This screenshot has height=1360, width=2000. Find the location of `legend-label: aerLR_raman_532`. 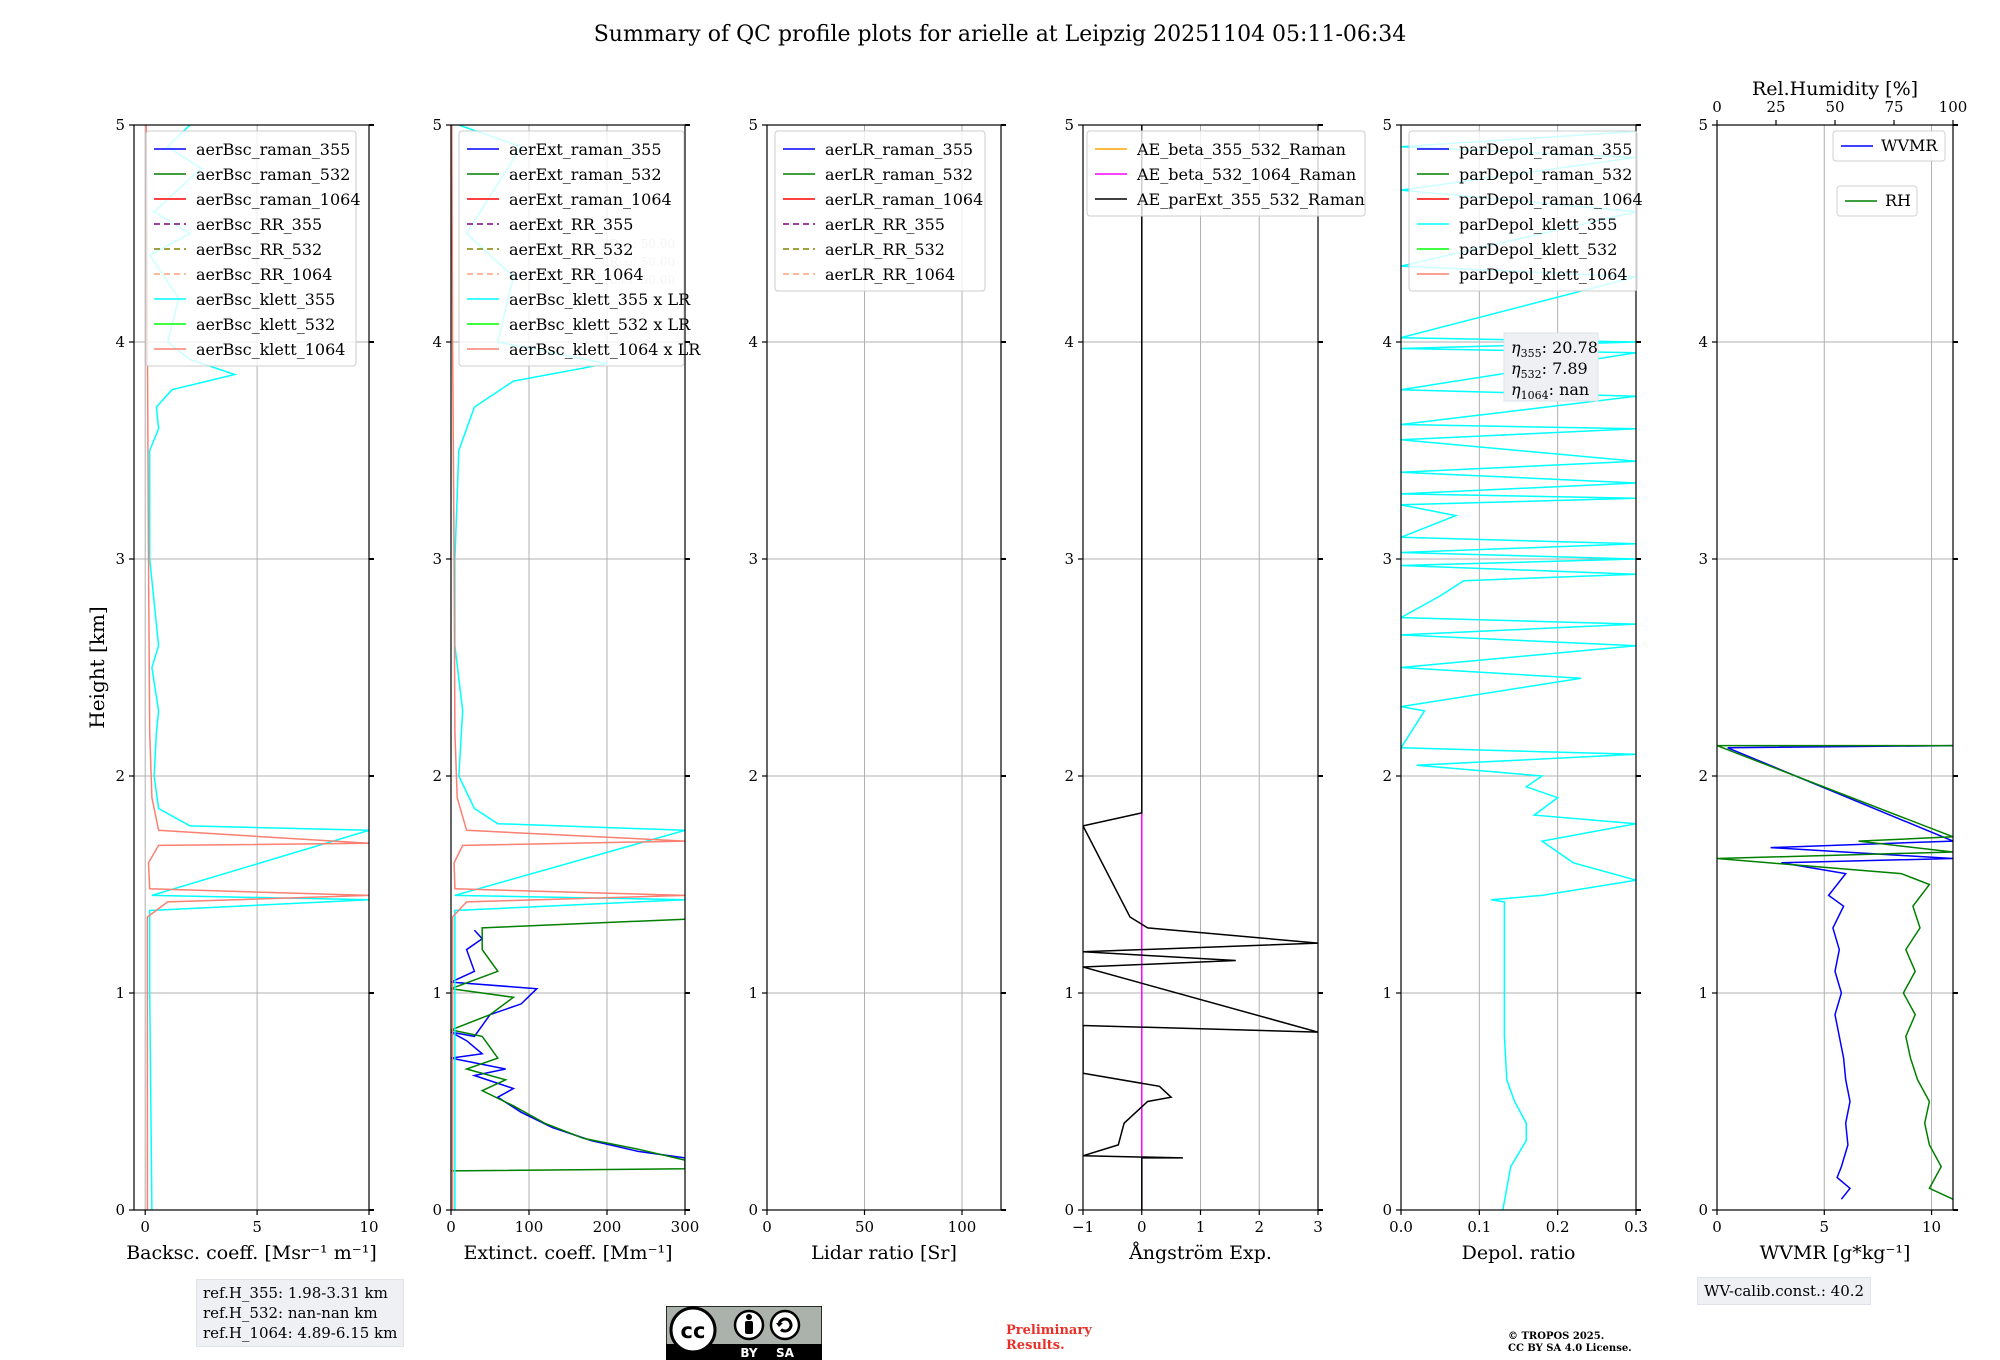

legend-label: aerLR_raman_532 is located at coordinates (899, 174).